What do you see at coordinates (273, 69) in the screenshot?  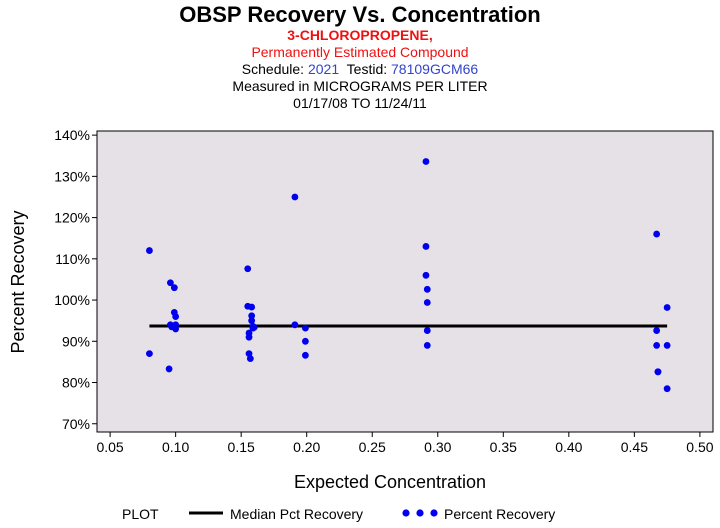 I see `schedule-label: Schedule:` at bounding box center [273, 69].